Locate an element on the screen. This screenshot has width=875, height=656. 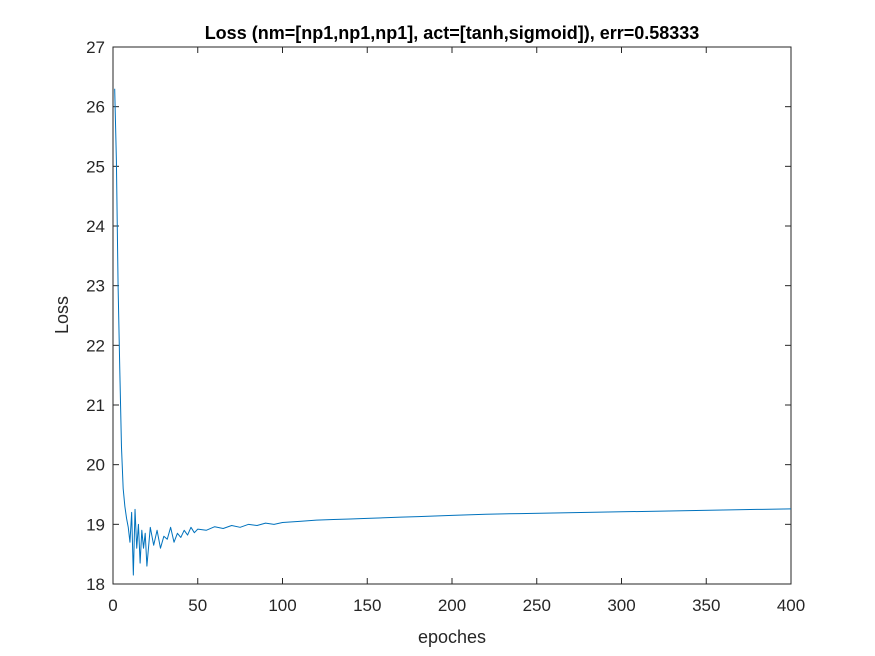
y-tick-label: 25 is located at coordinates (95, 166).